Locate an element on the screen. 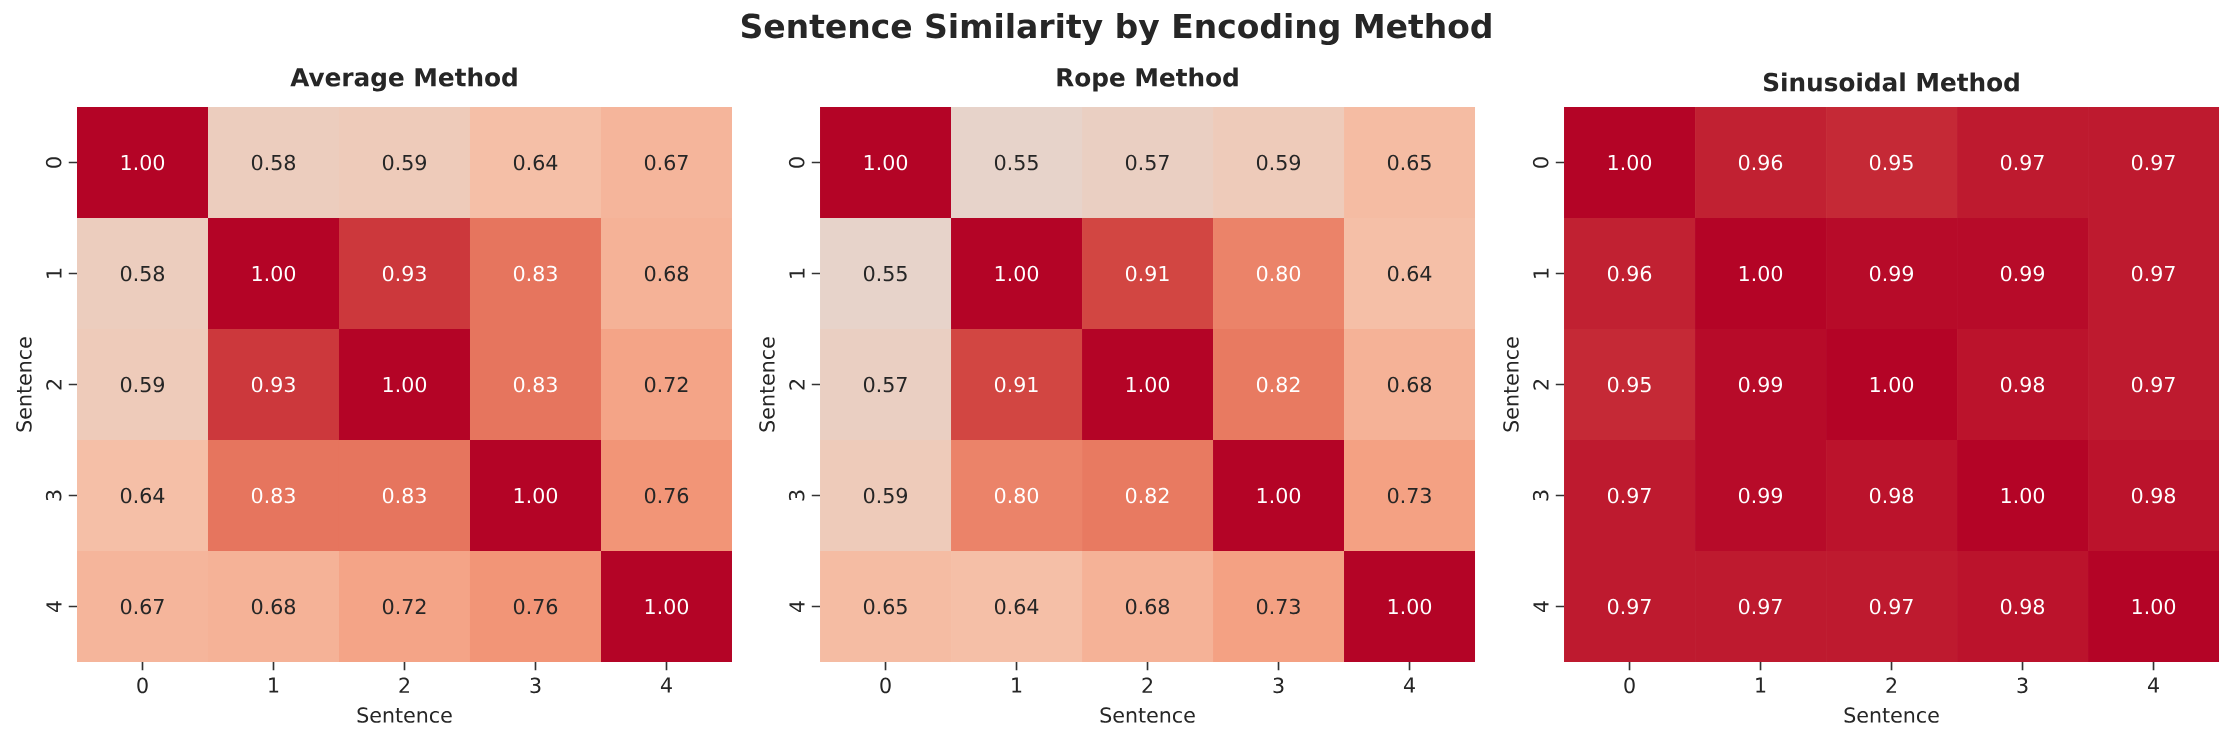  data-label: 0.76 is located at coordinates (535, 606).